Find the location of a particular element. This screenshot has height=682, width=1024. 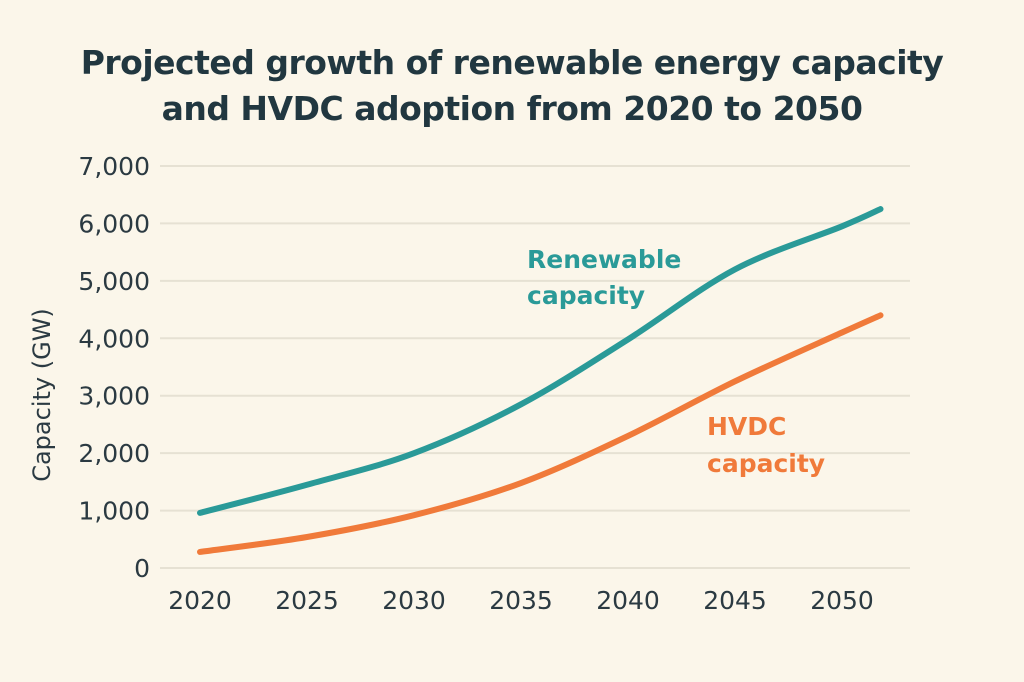

y-tick-label: 5,000 is located at coordinates (114, 281).